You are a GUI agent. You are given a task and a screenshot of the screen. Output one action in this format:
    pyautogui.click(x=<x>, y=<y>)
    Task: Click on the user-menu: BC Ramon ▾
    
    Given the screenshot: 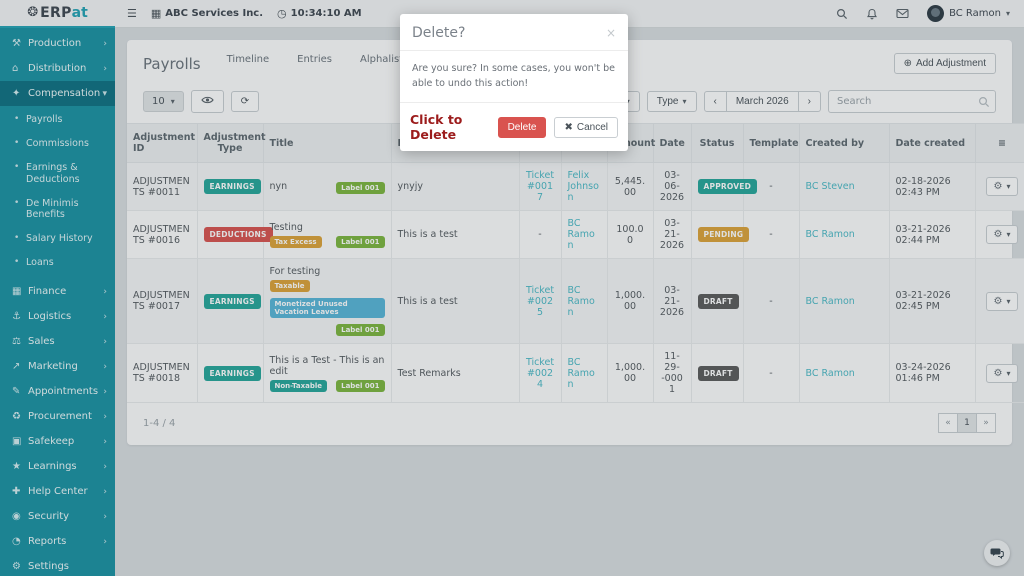 What is the action you would take?
    pyautogui.click(x=968, y=13)
    